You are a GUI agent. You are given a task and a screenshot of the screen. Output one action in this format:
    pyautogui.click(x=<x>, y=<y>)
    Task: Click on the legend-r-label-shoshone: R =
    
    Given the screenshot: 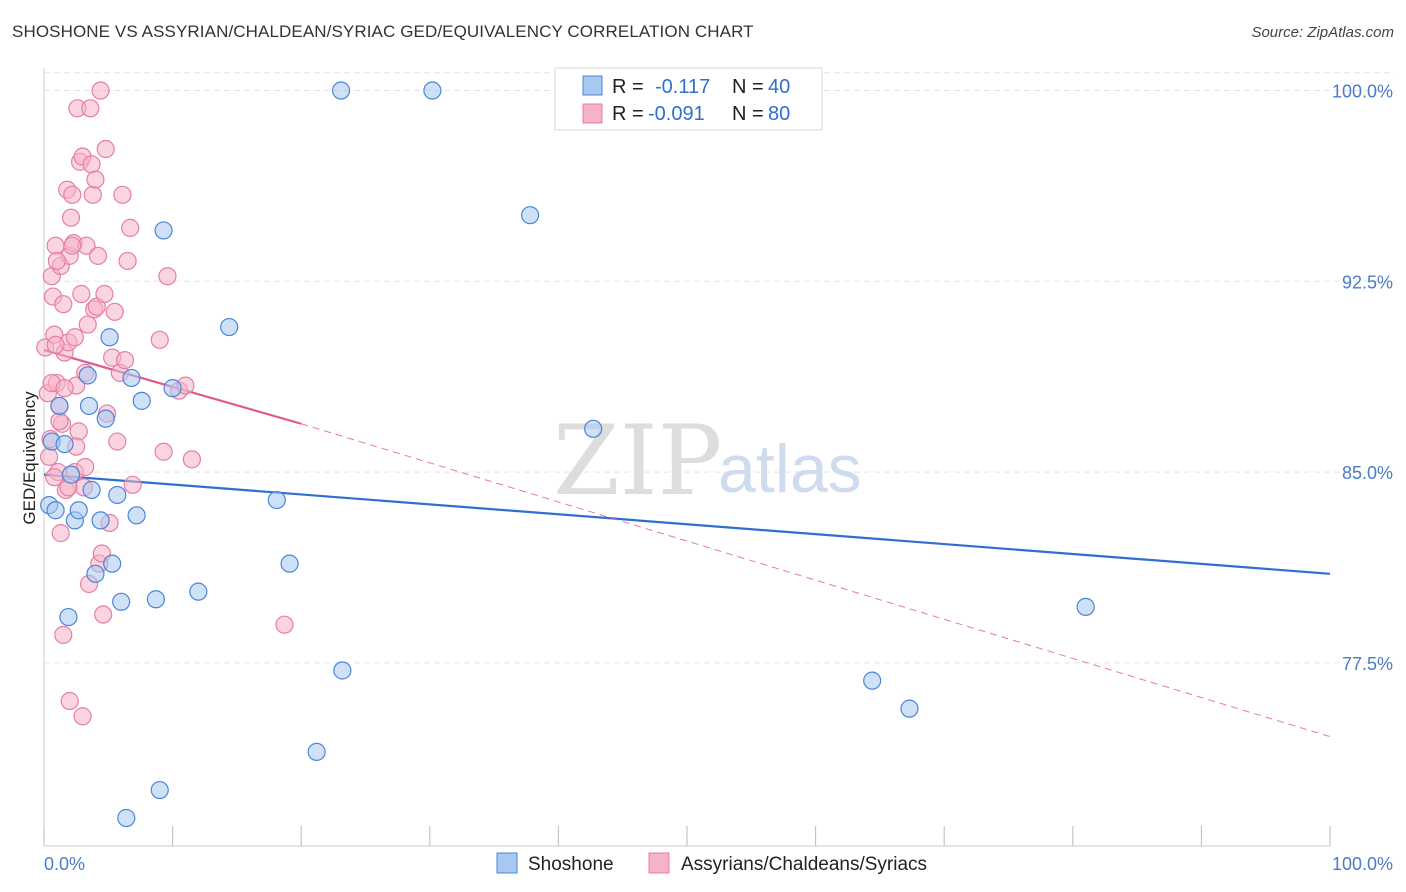 What is the action you would take?
    pyautogui.click(x=628, y=87)
    